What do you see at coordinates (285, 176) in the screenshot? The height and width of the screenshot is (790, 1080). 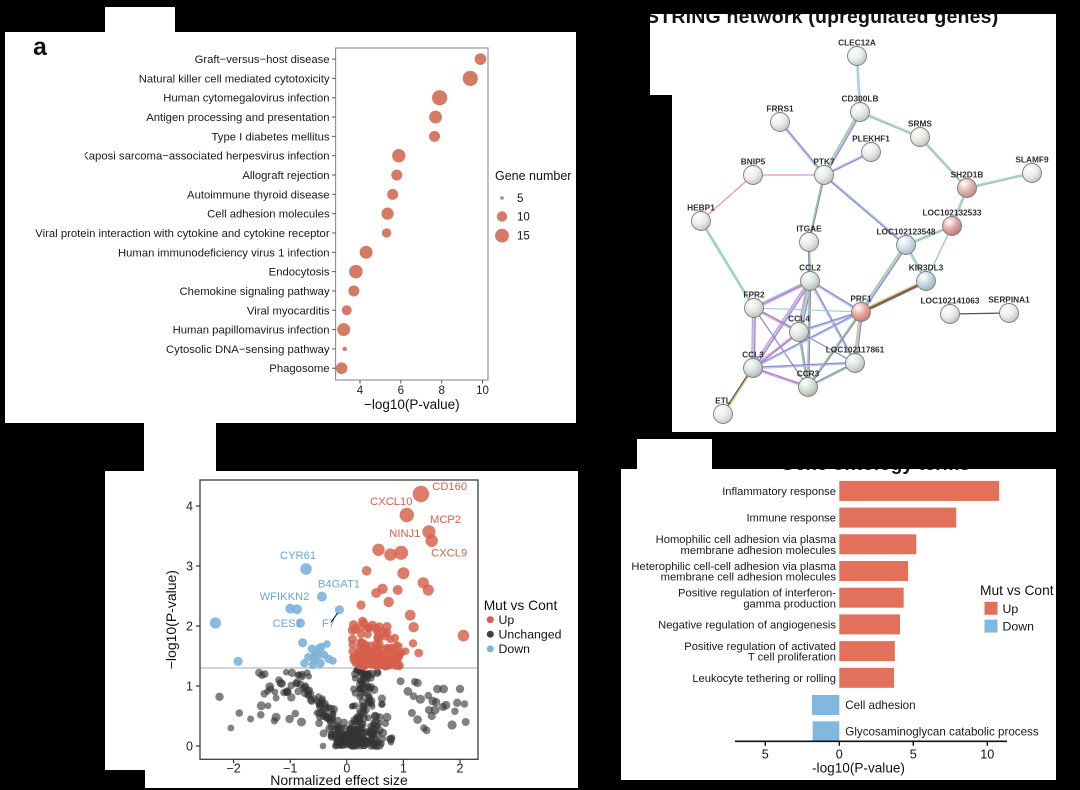 I see `kegg-category-label: Allograft rejection` at bounding box center [285, 176].